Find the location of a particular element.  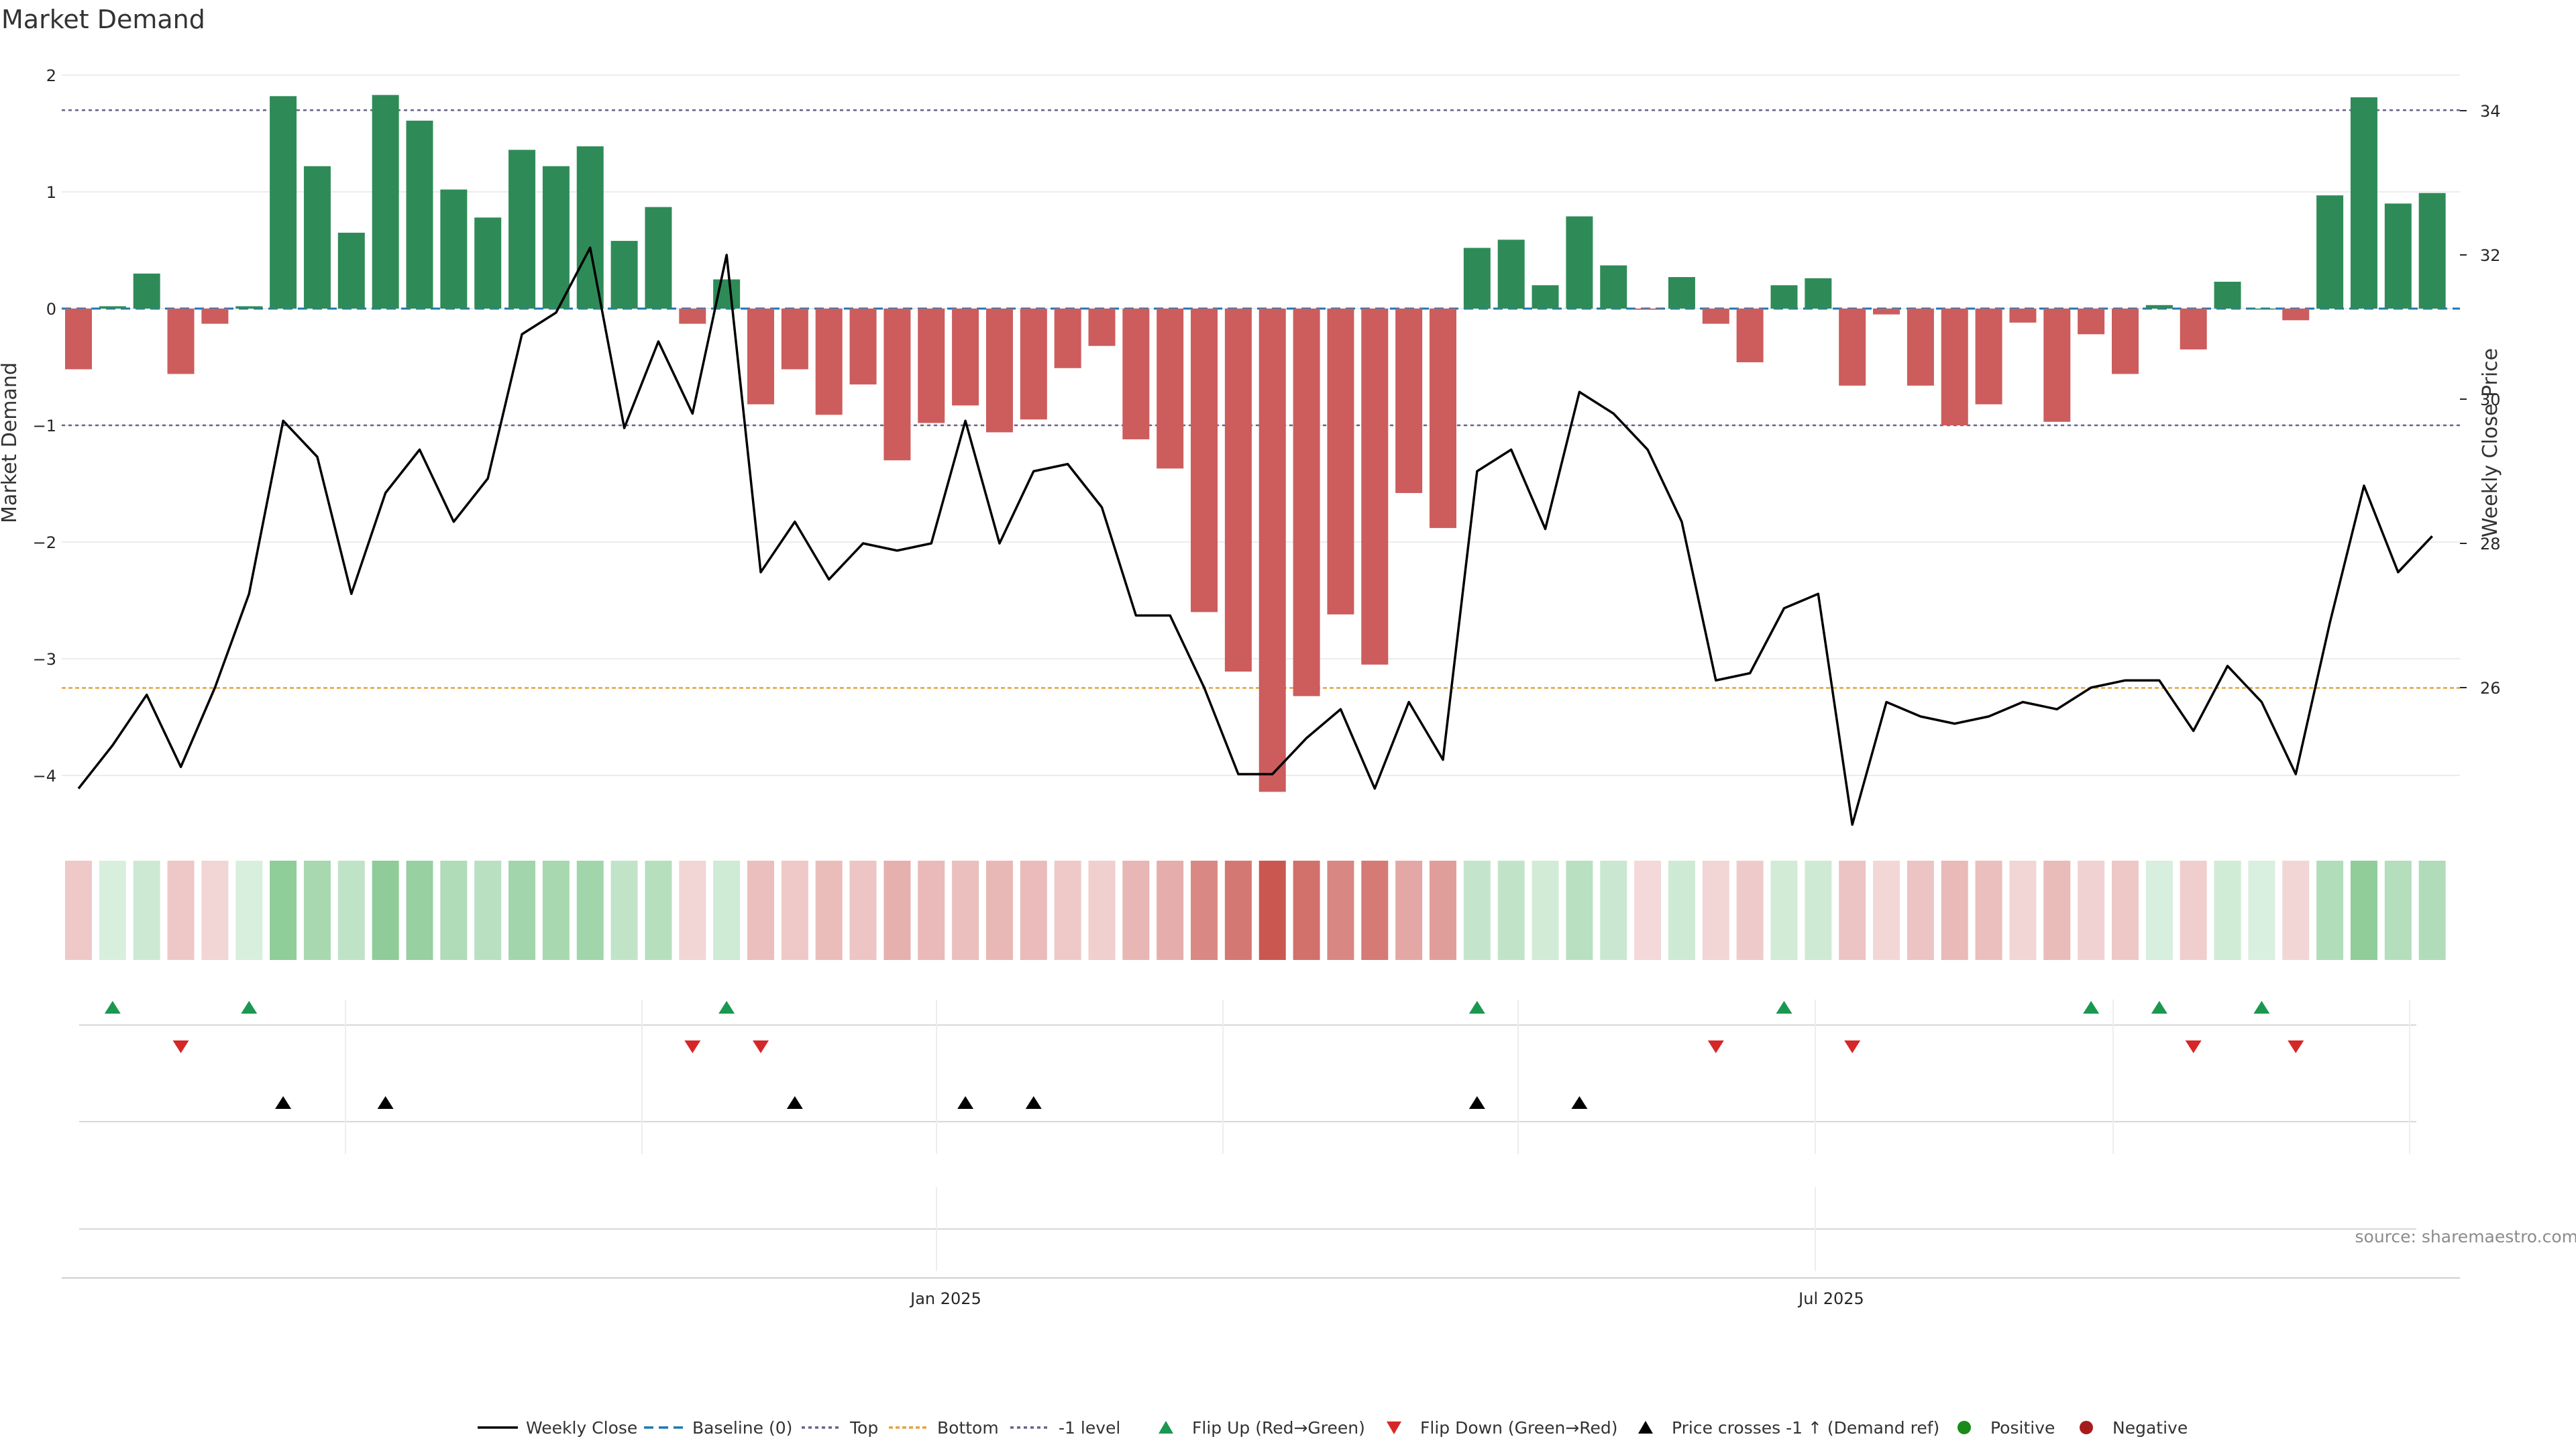

y-tick-label: −4 is located at coordinates (44, 776).